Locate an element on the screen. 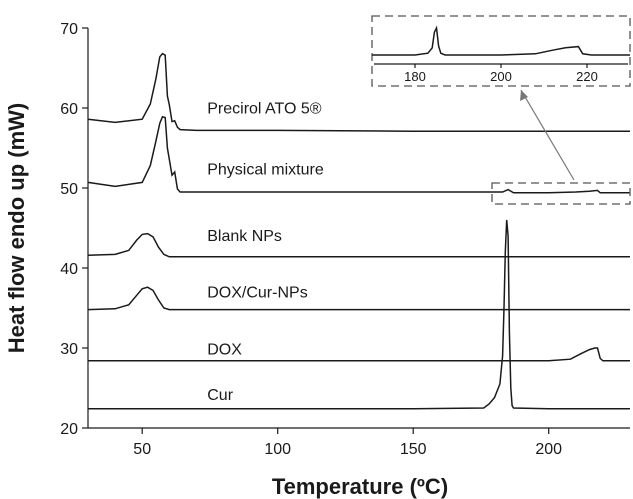  y-tick-label: 60 is located at coordinates (69, 109).